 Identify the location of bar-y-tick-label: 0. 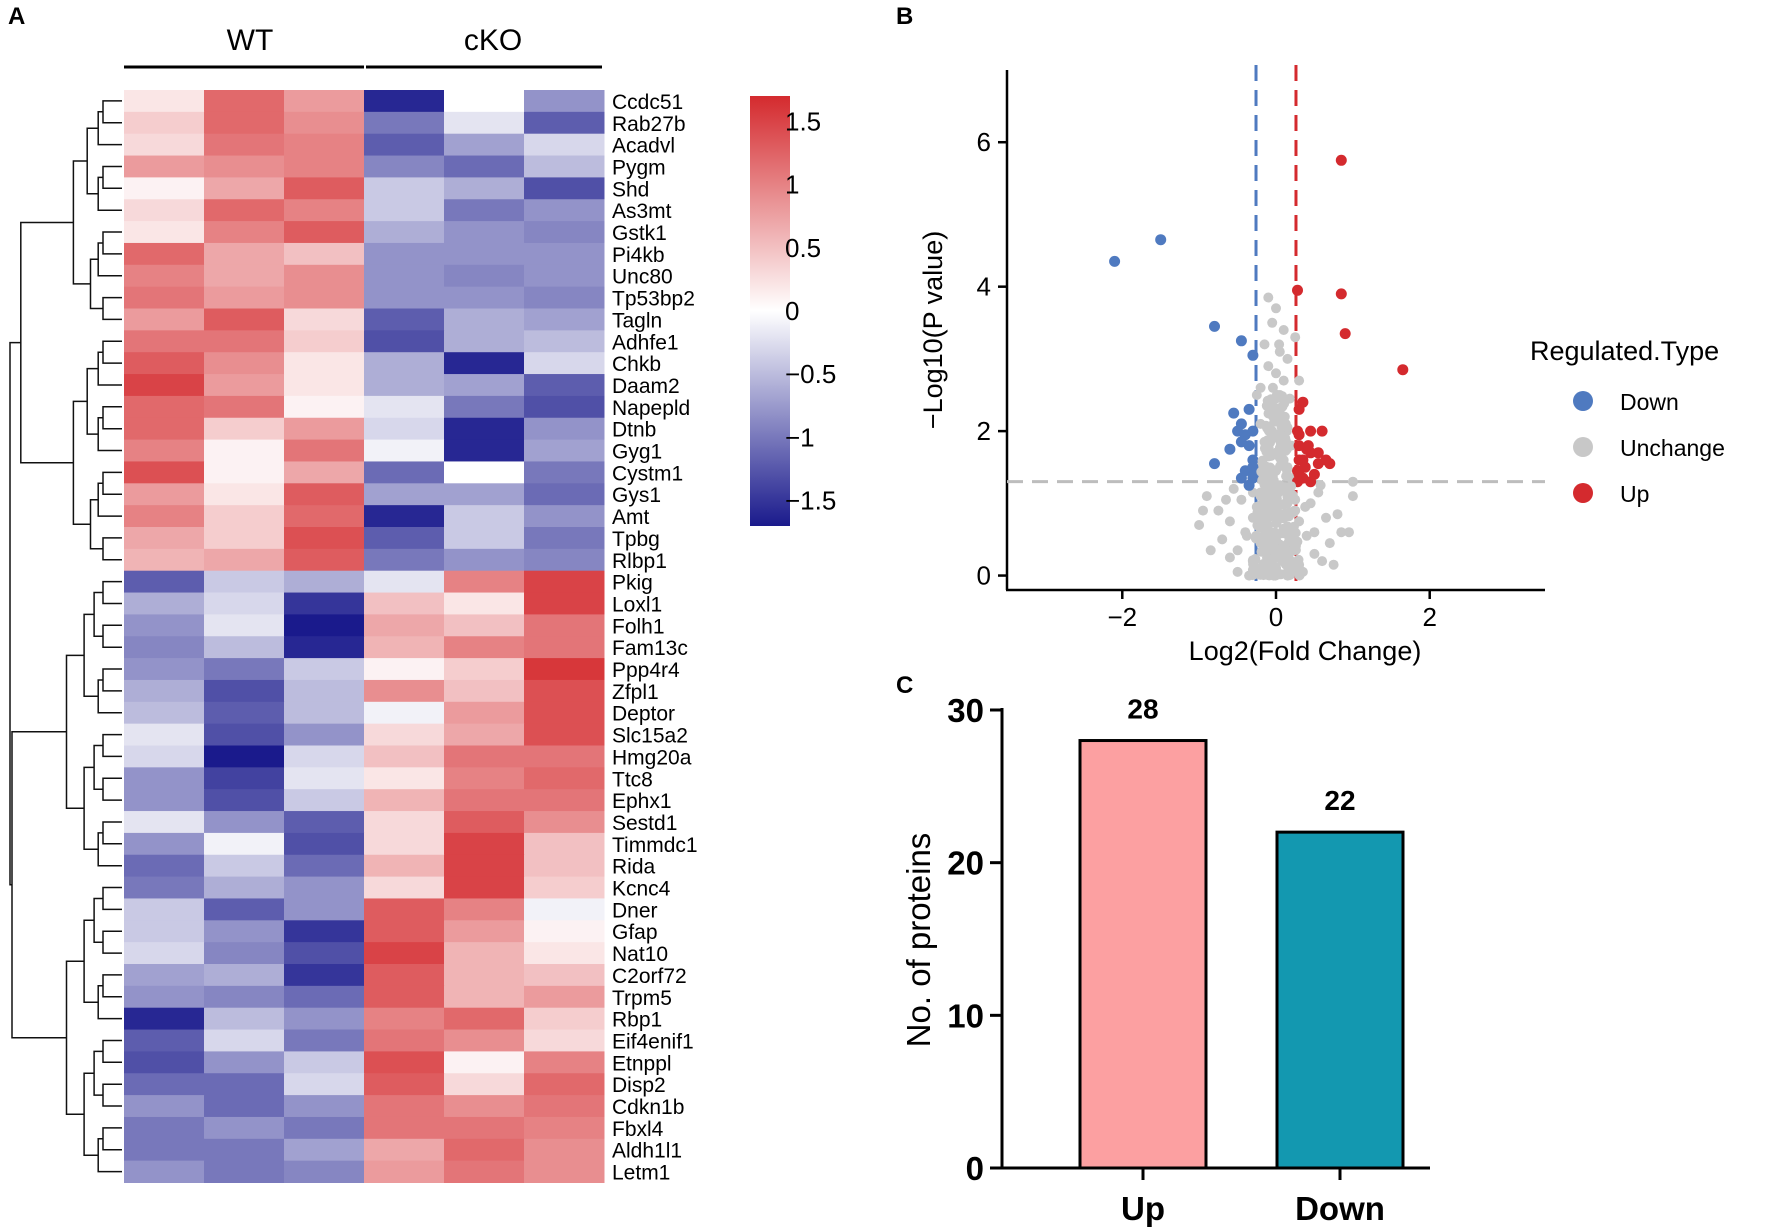
(975, 1168).